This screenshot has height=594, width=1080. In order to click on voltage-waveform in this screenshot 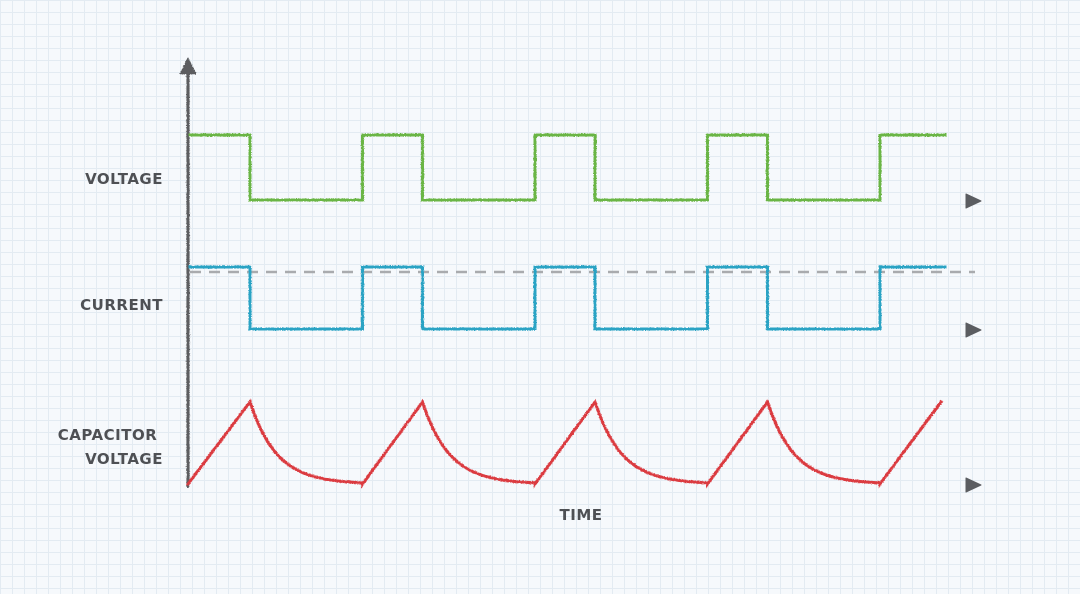, I will do `click(567, 167)`.